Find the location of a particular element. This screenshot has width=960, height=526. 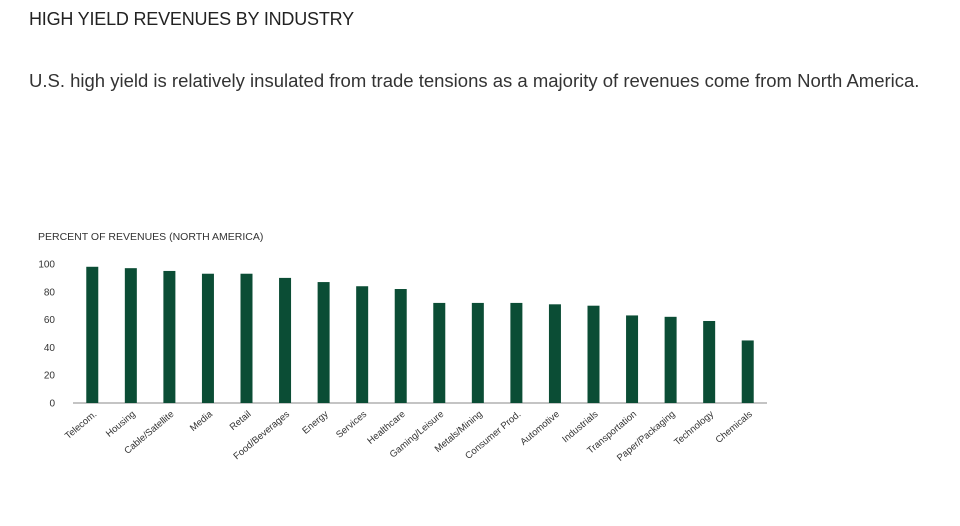

x-tick-label: Chemicals is located at coordinates (734, 427).